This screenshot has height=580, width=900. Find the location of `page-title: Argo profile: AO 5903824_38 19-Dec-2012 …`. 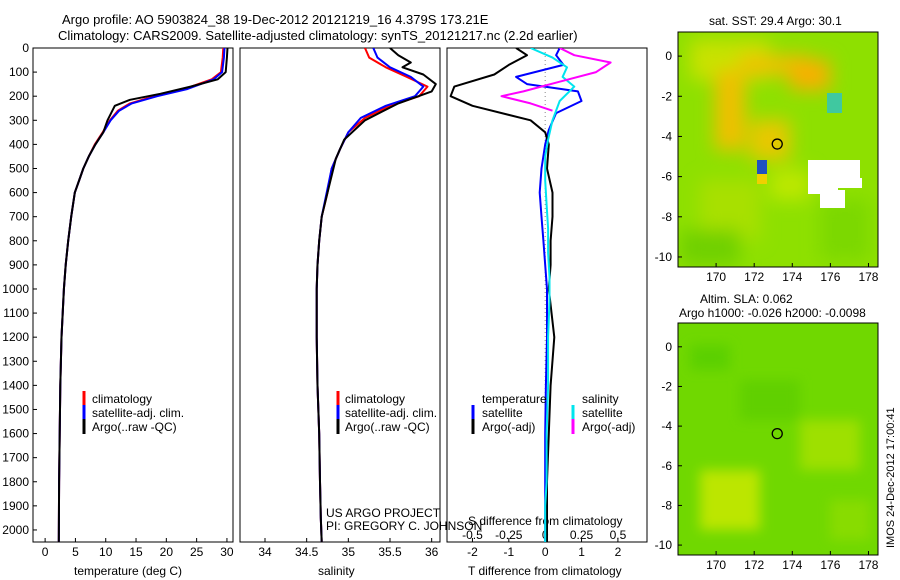

page-title: Argo profile: AO 5903824_38 19-Dec-2012 … is located at coordinates (275, 19).